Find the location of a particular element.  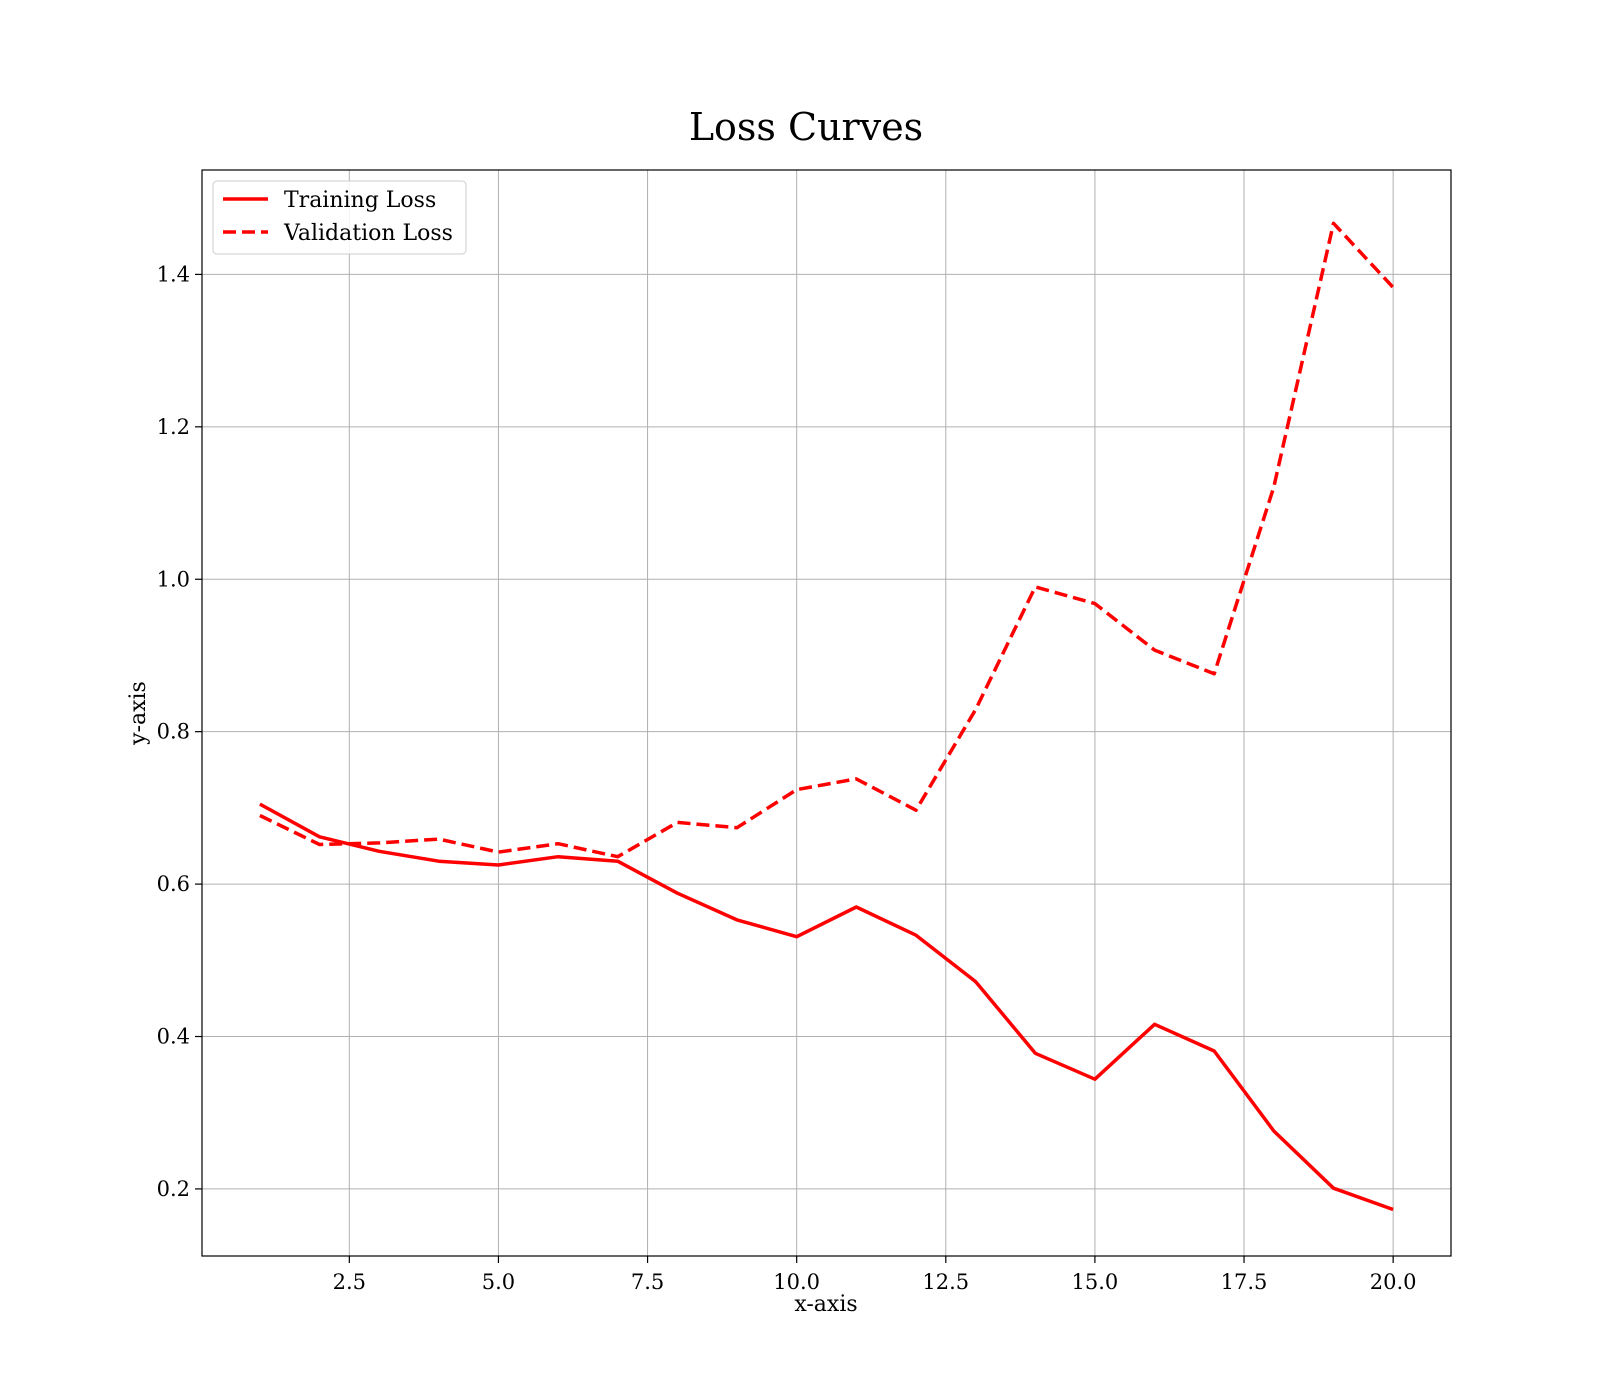

y-tick-label: 0.2 is located at coordinates (173, 1189).